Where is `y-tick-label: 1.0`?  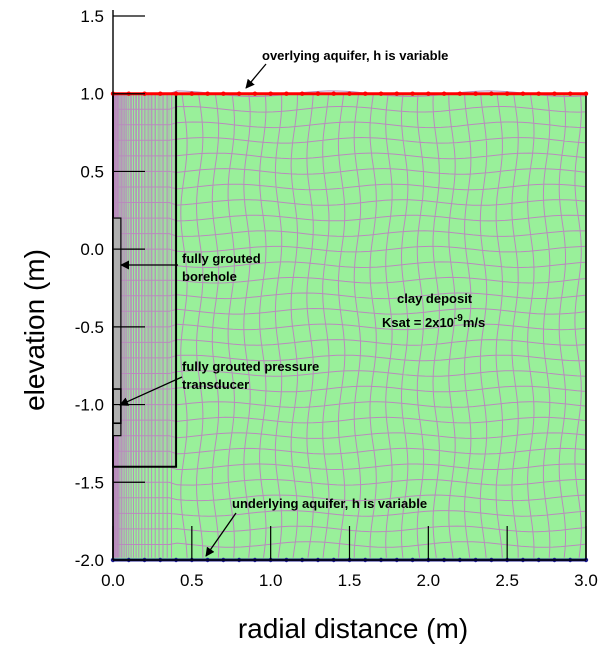
y-tick-label: 1.0 is located at coordinates (92, 94).